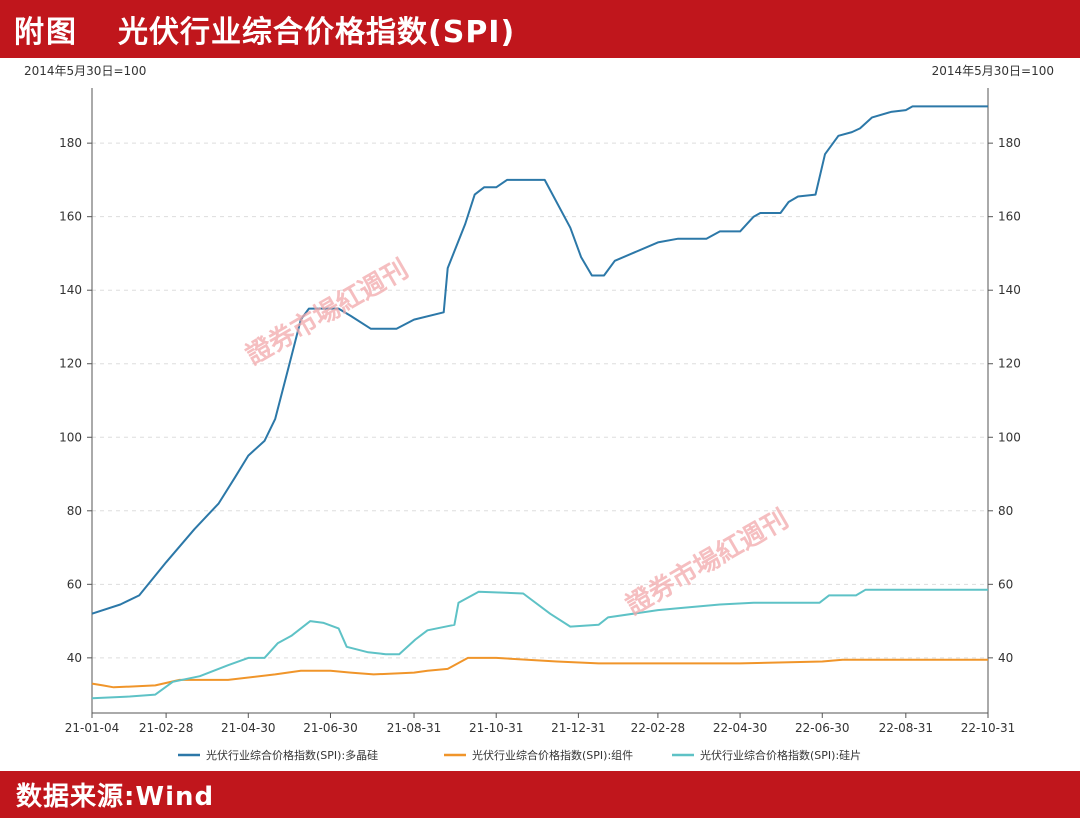  I want to click on x-tick-label: 21-04-30, so click(248, 728).